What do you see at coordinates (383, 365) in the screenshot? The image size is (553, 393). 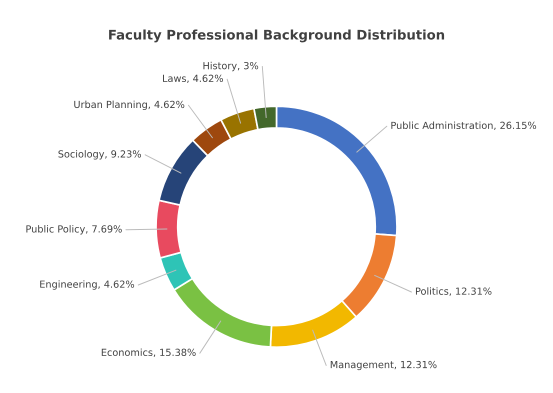 I see `slice-label: Management, 12.31%` at bounding box center [383, 365].